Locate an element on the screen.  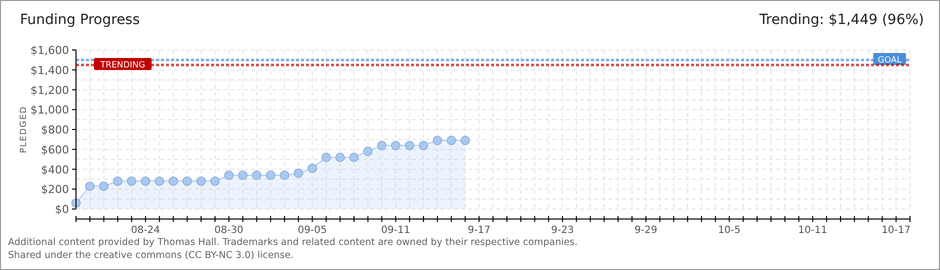
y-tick-label: $200 is located at coordinates (55, 189).